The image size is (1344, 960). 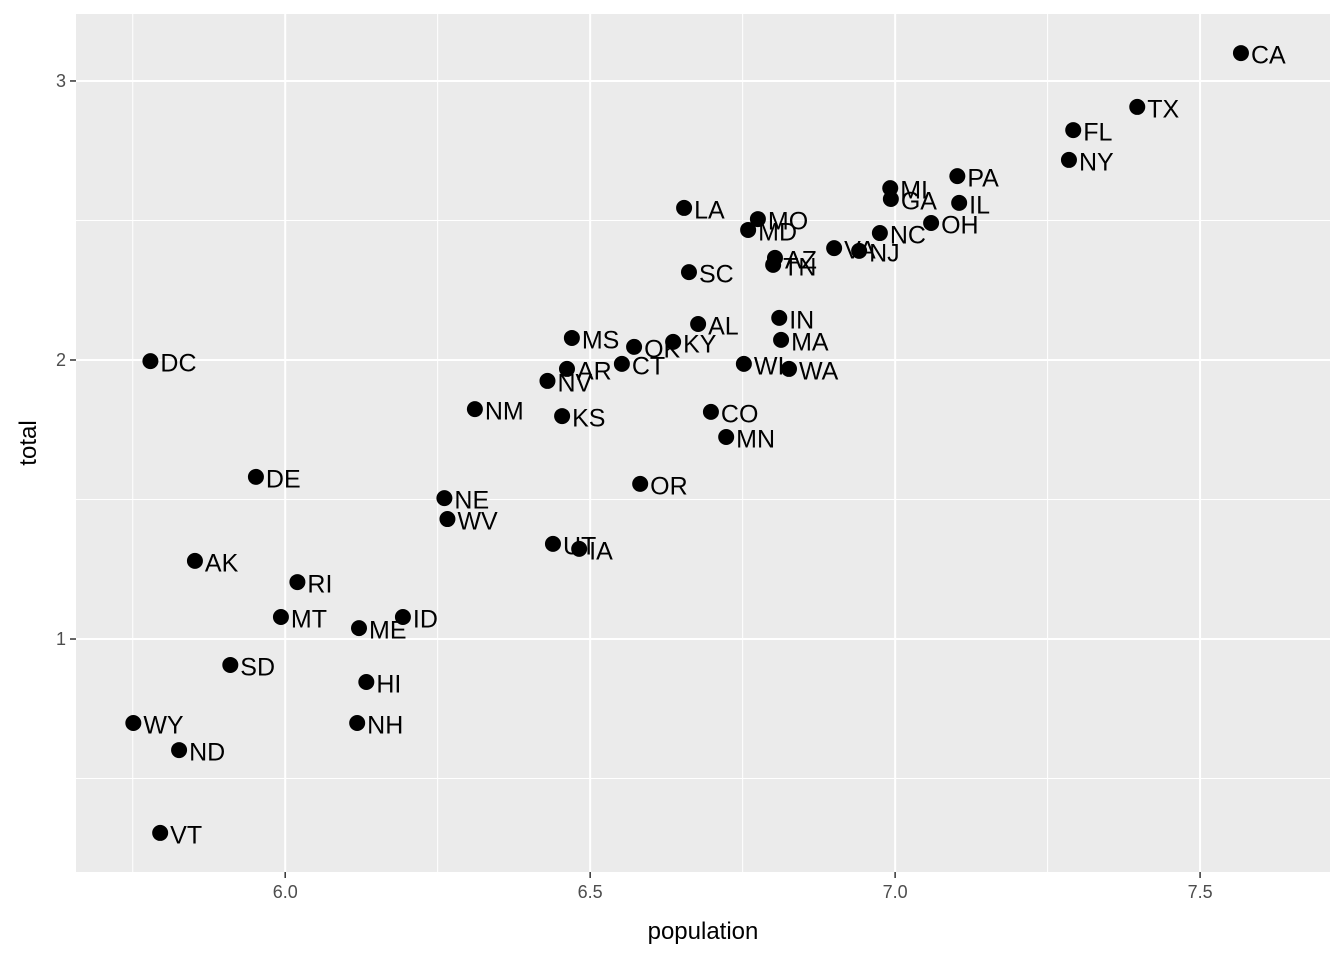 What do you see at coordinates (601, 341) in the screenshot?
I see `point-label: MS` at bounding box center [601, 341].